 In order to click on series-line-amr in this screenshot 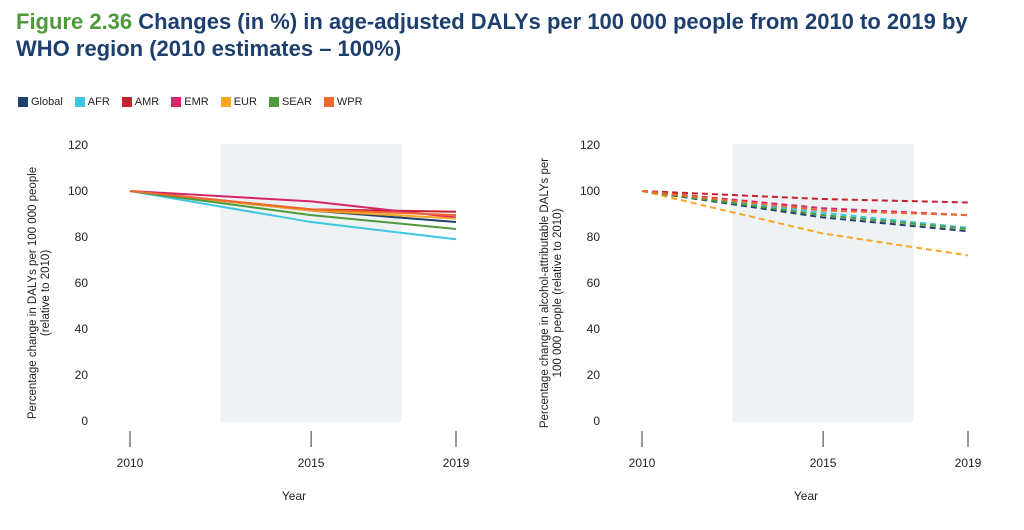, I will do `click(805, 197)`.